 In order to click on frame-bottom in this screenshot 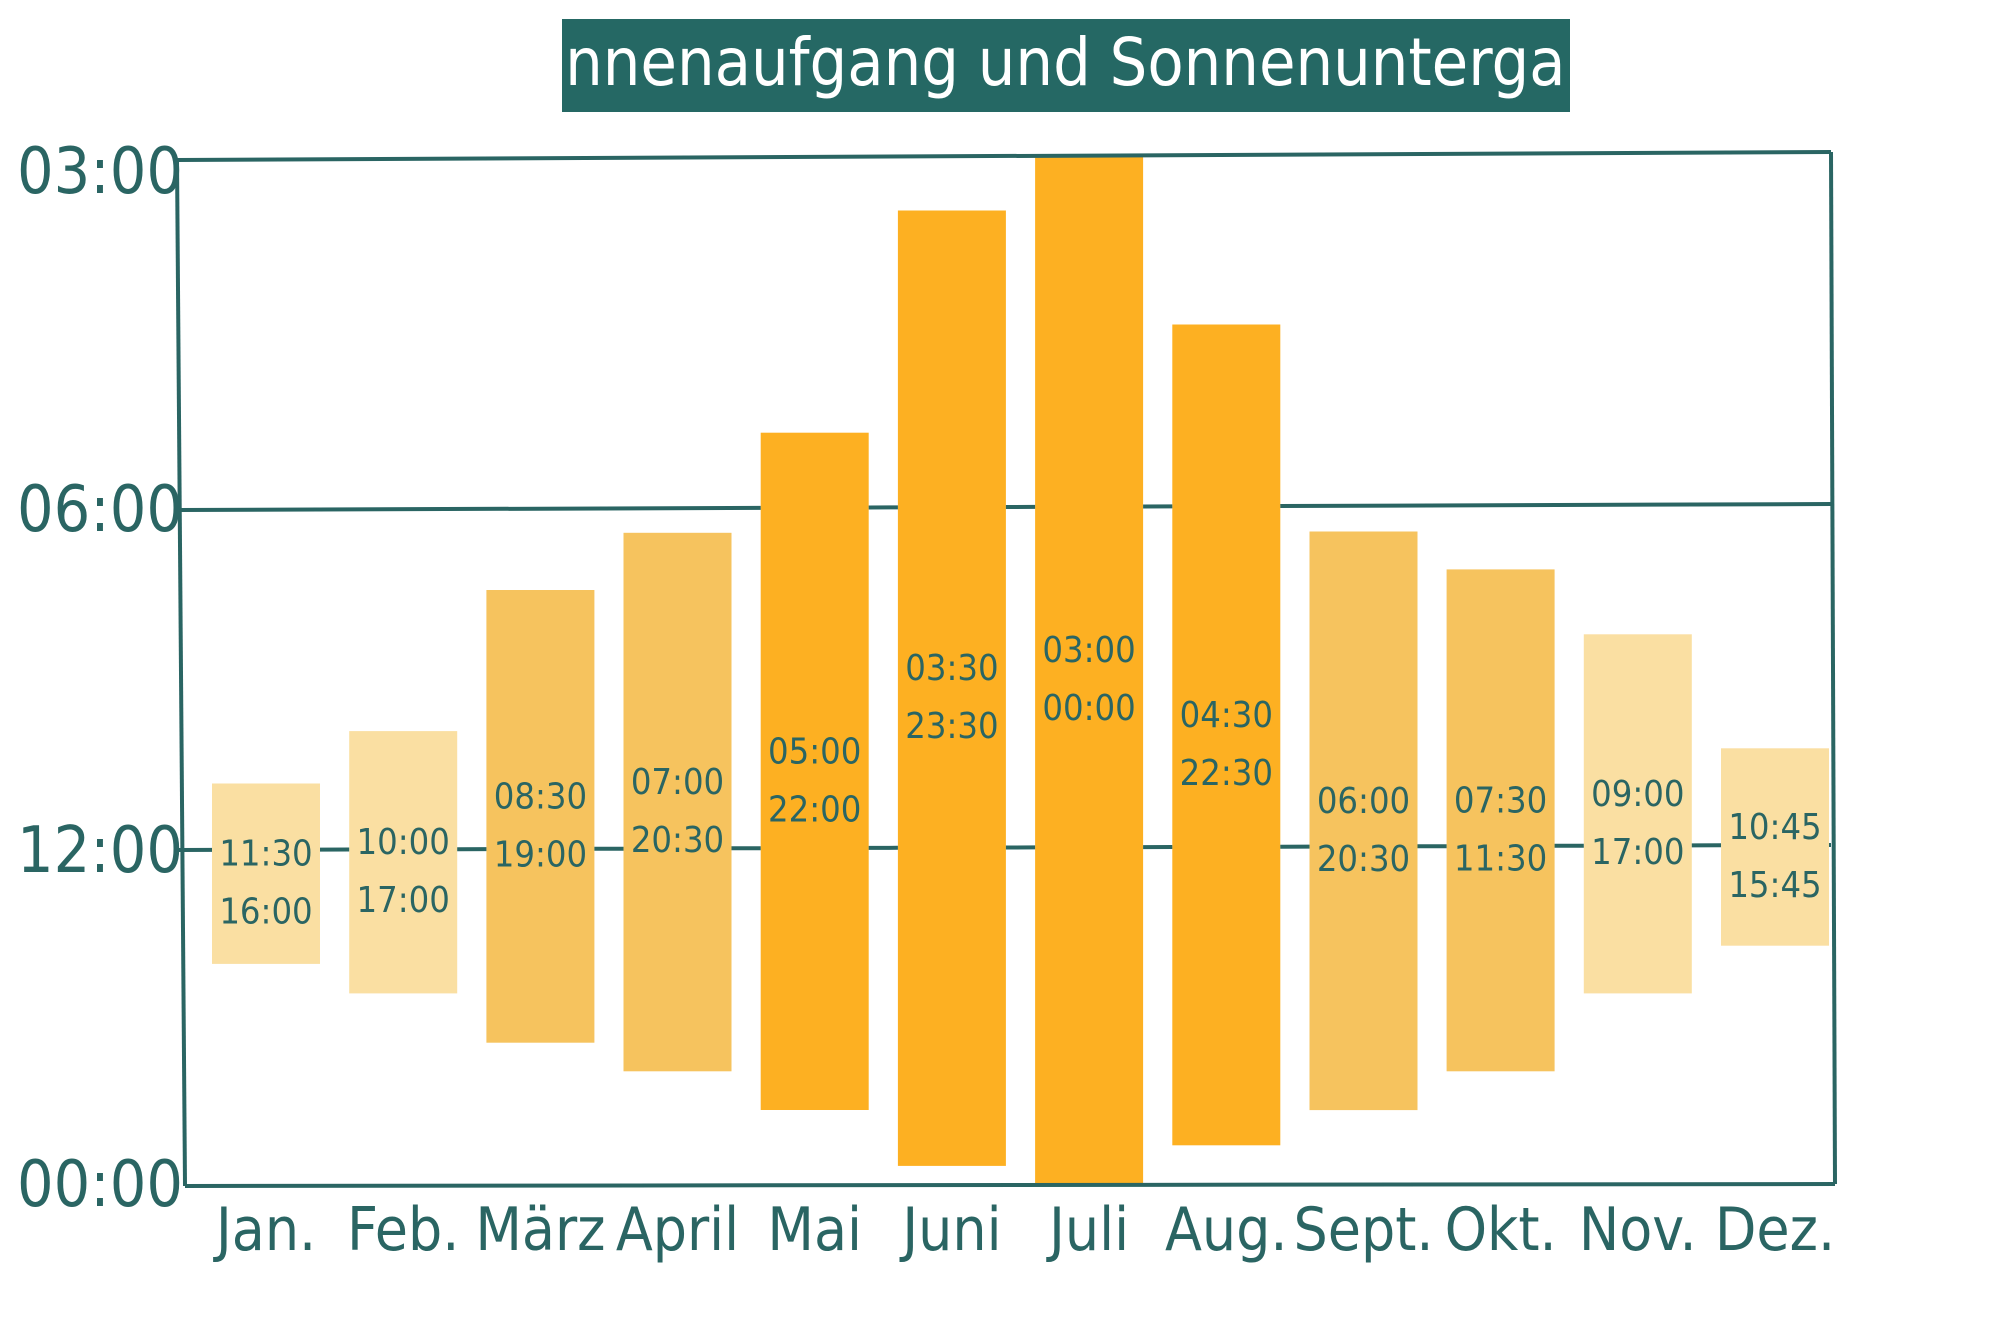, I will do `click(1010, 1185)`.